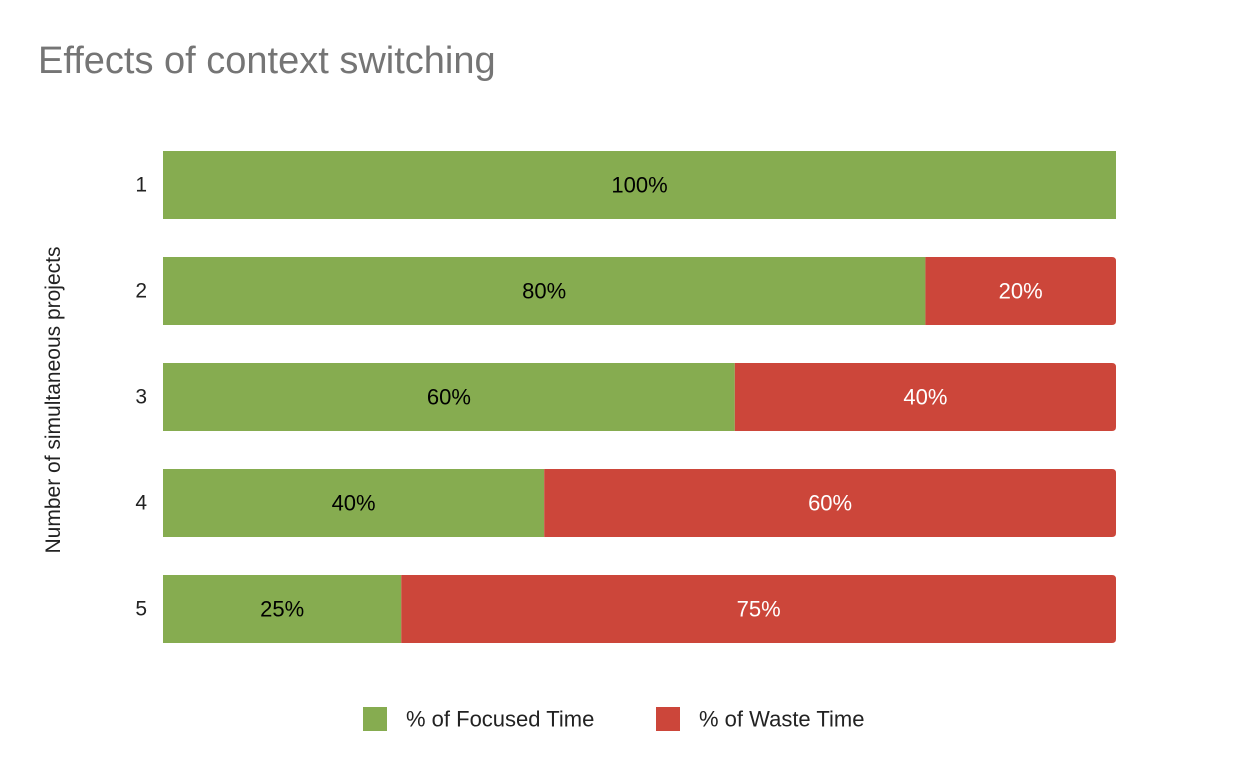 Image resolution: width=1250 pixels, height=772 pixels. I want to click on legend-swatch-waste, so click(668, 719).